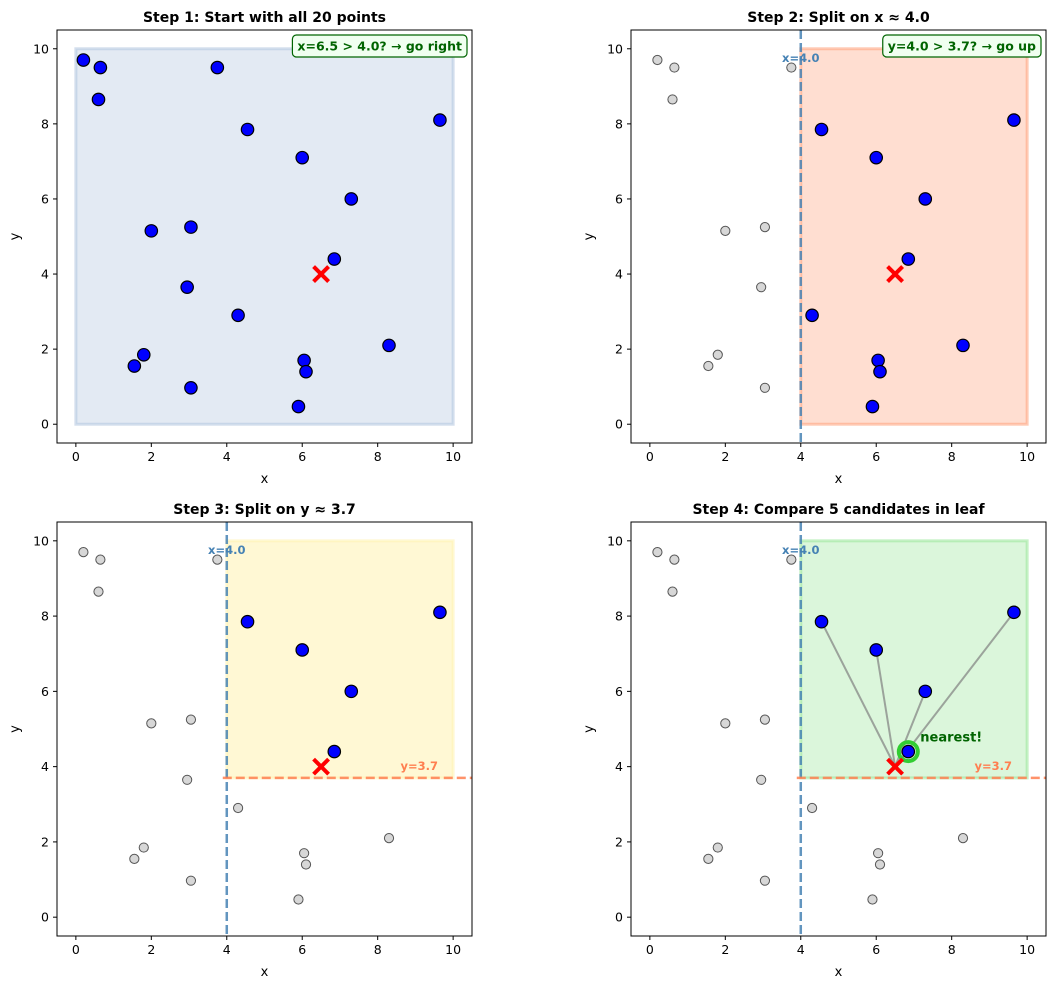  What do you see at coordinates (725, 949) in the screenshot?
I see `x-tick-label: 2` at bounding box center [725, 949].